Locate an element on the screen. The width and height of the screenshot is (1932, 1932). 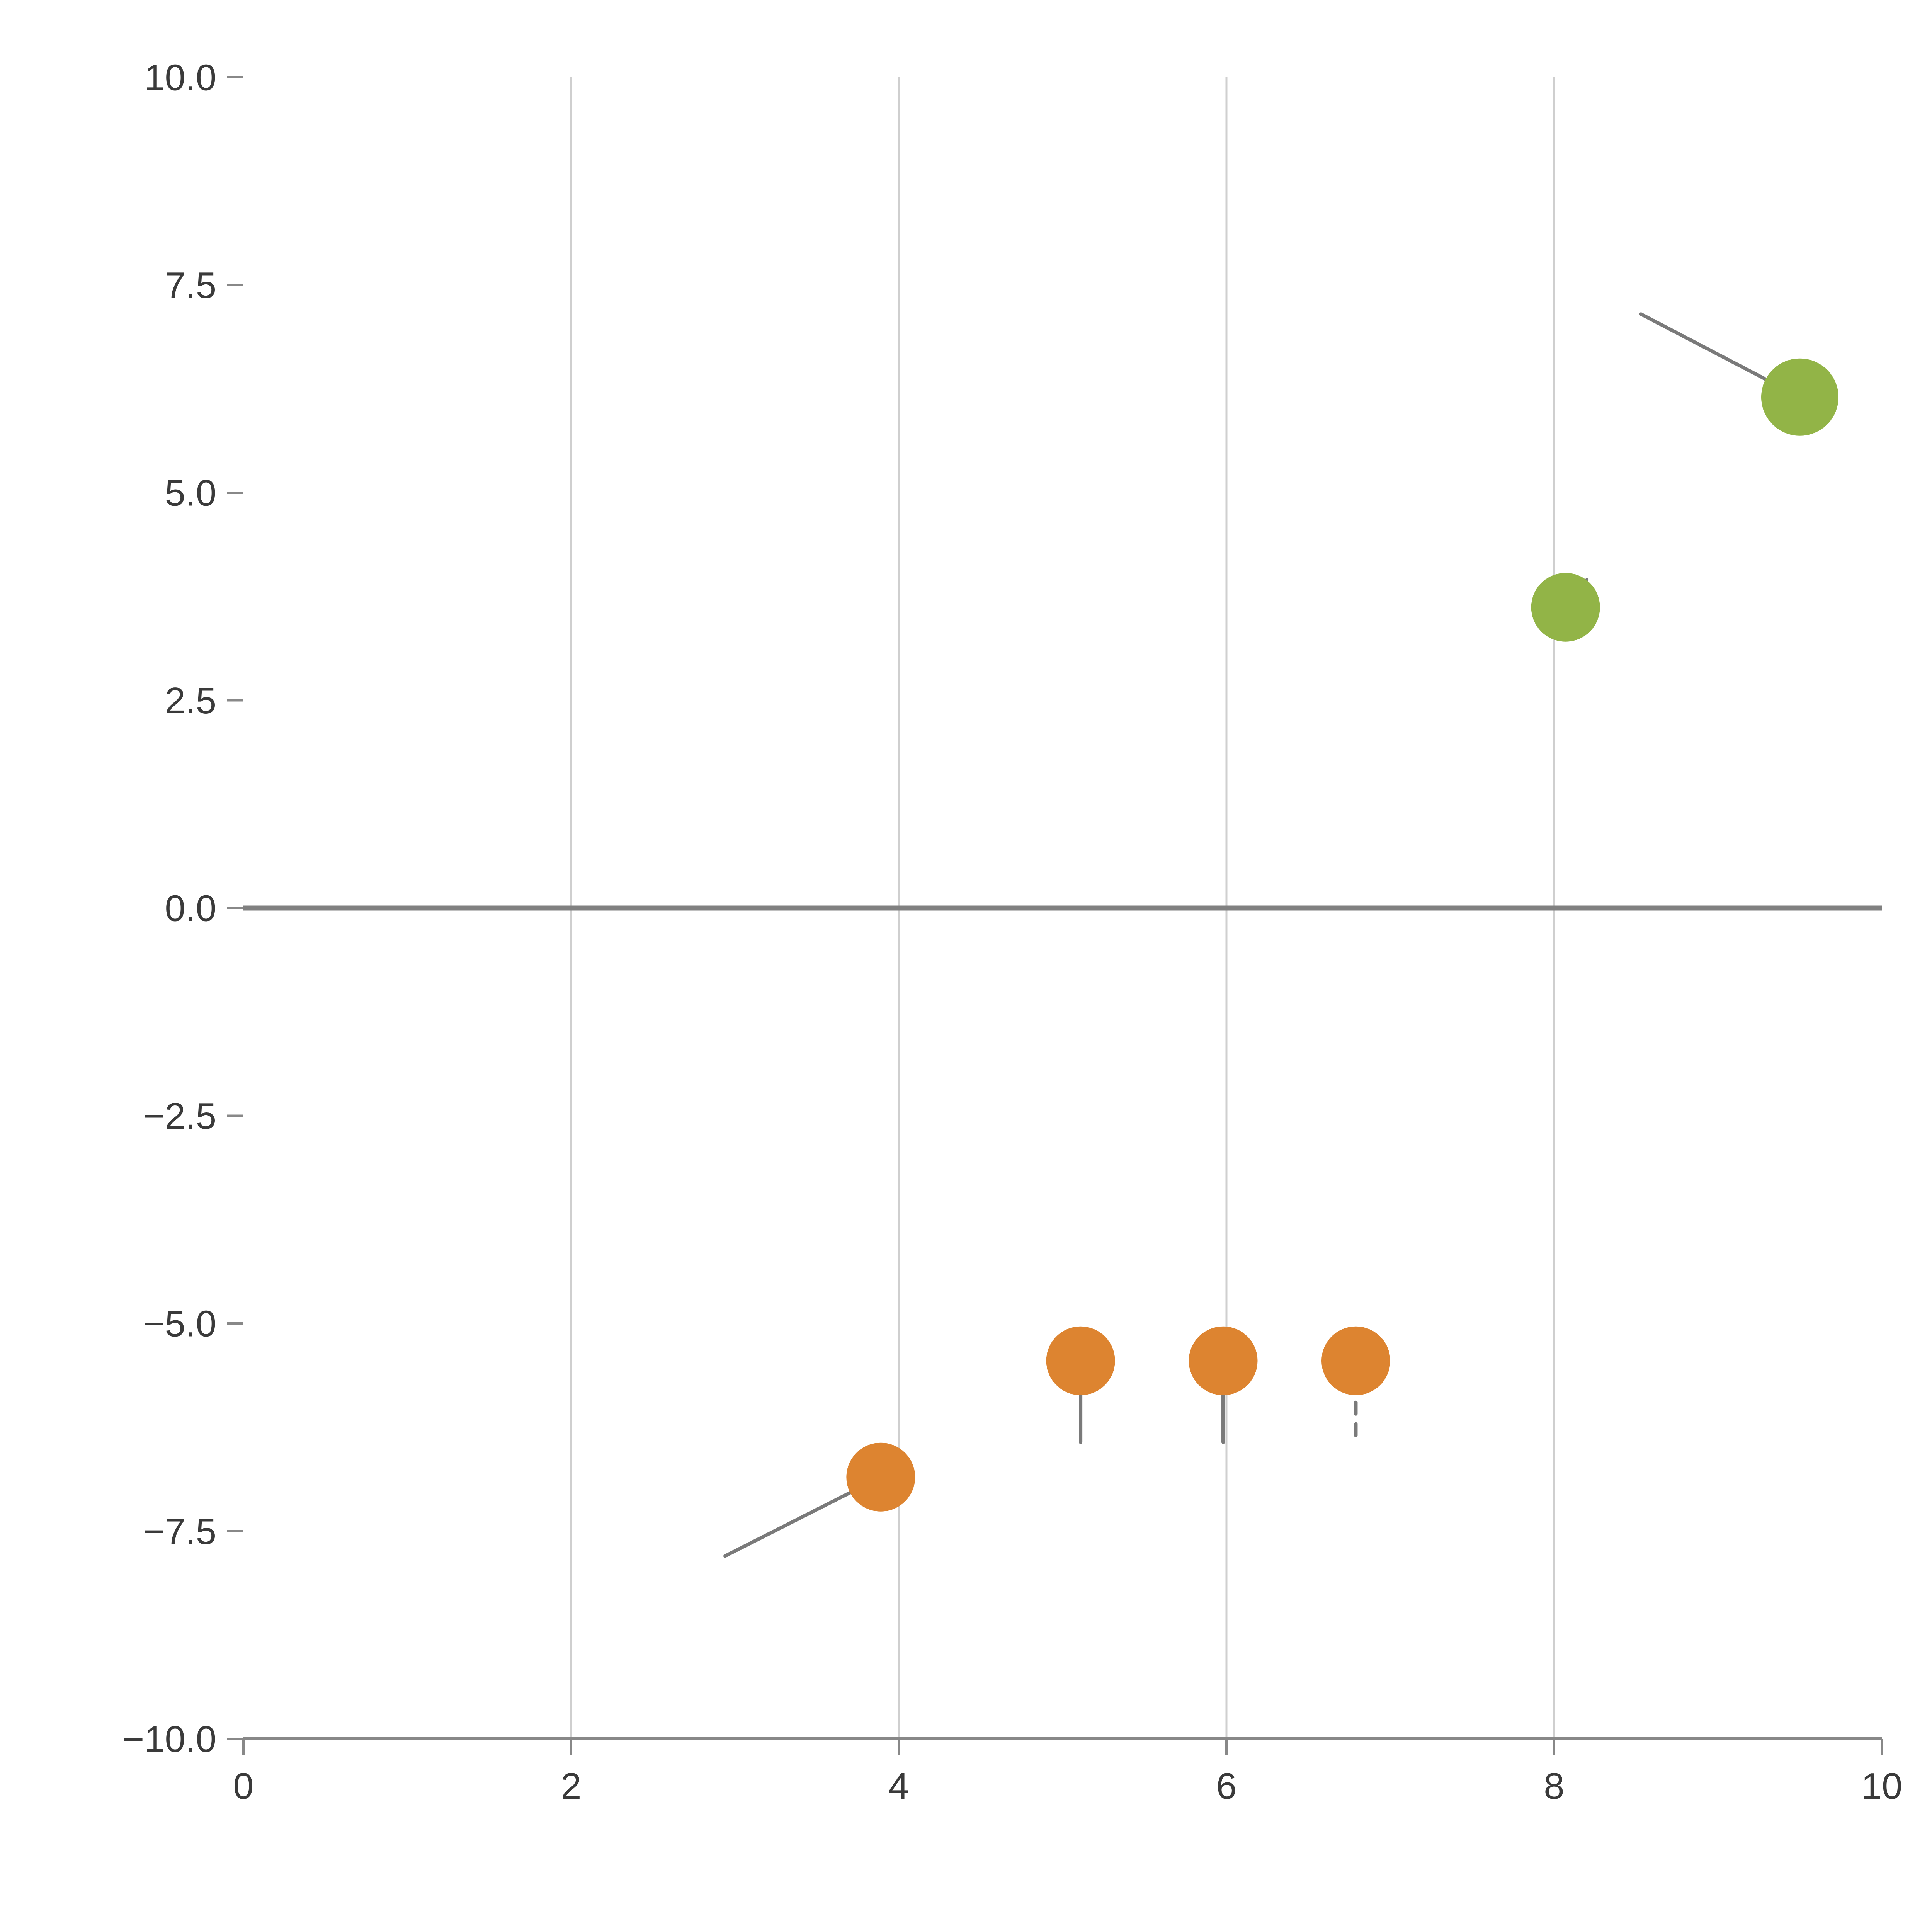
x-tick-label: 0 is located at coordinates (243, 1786).